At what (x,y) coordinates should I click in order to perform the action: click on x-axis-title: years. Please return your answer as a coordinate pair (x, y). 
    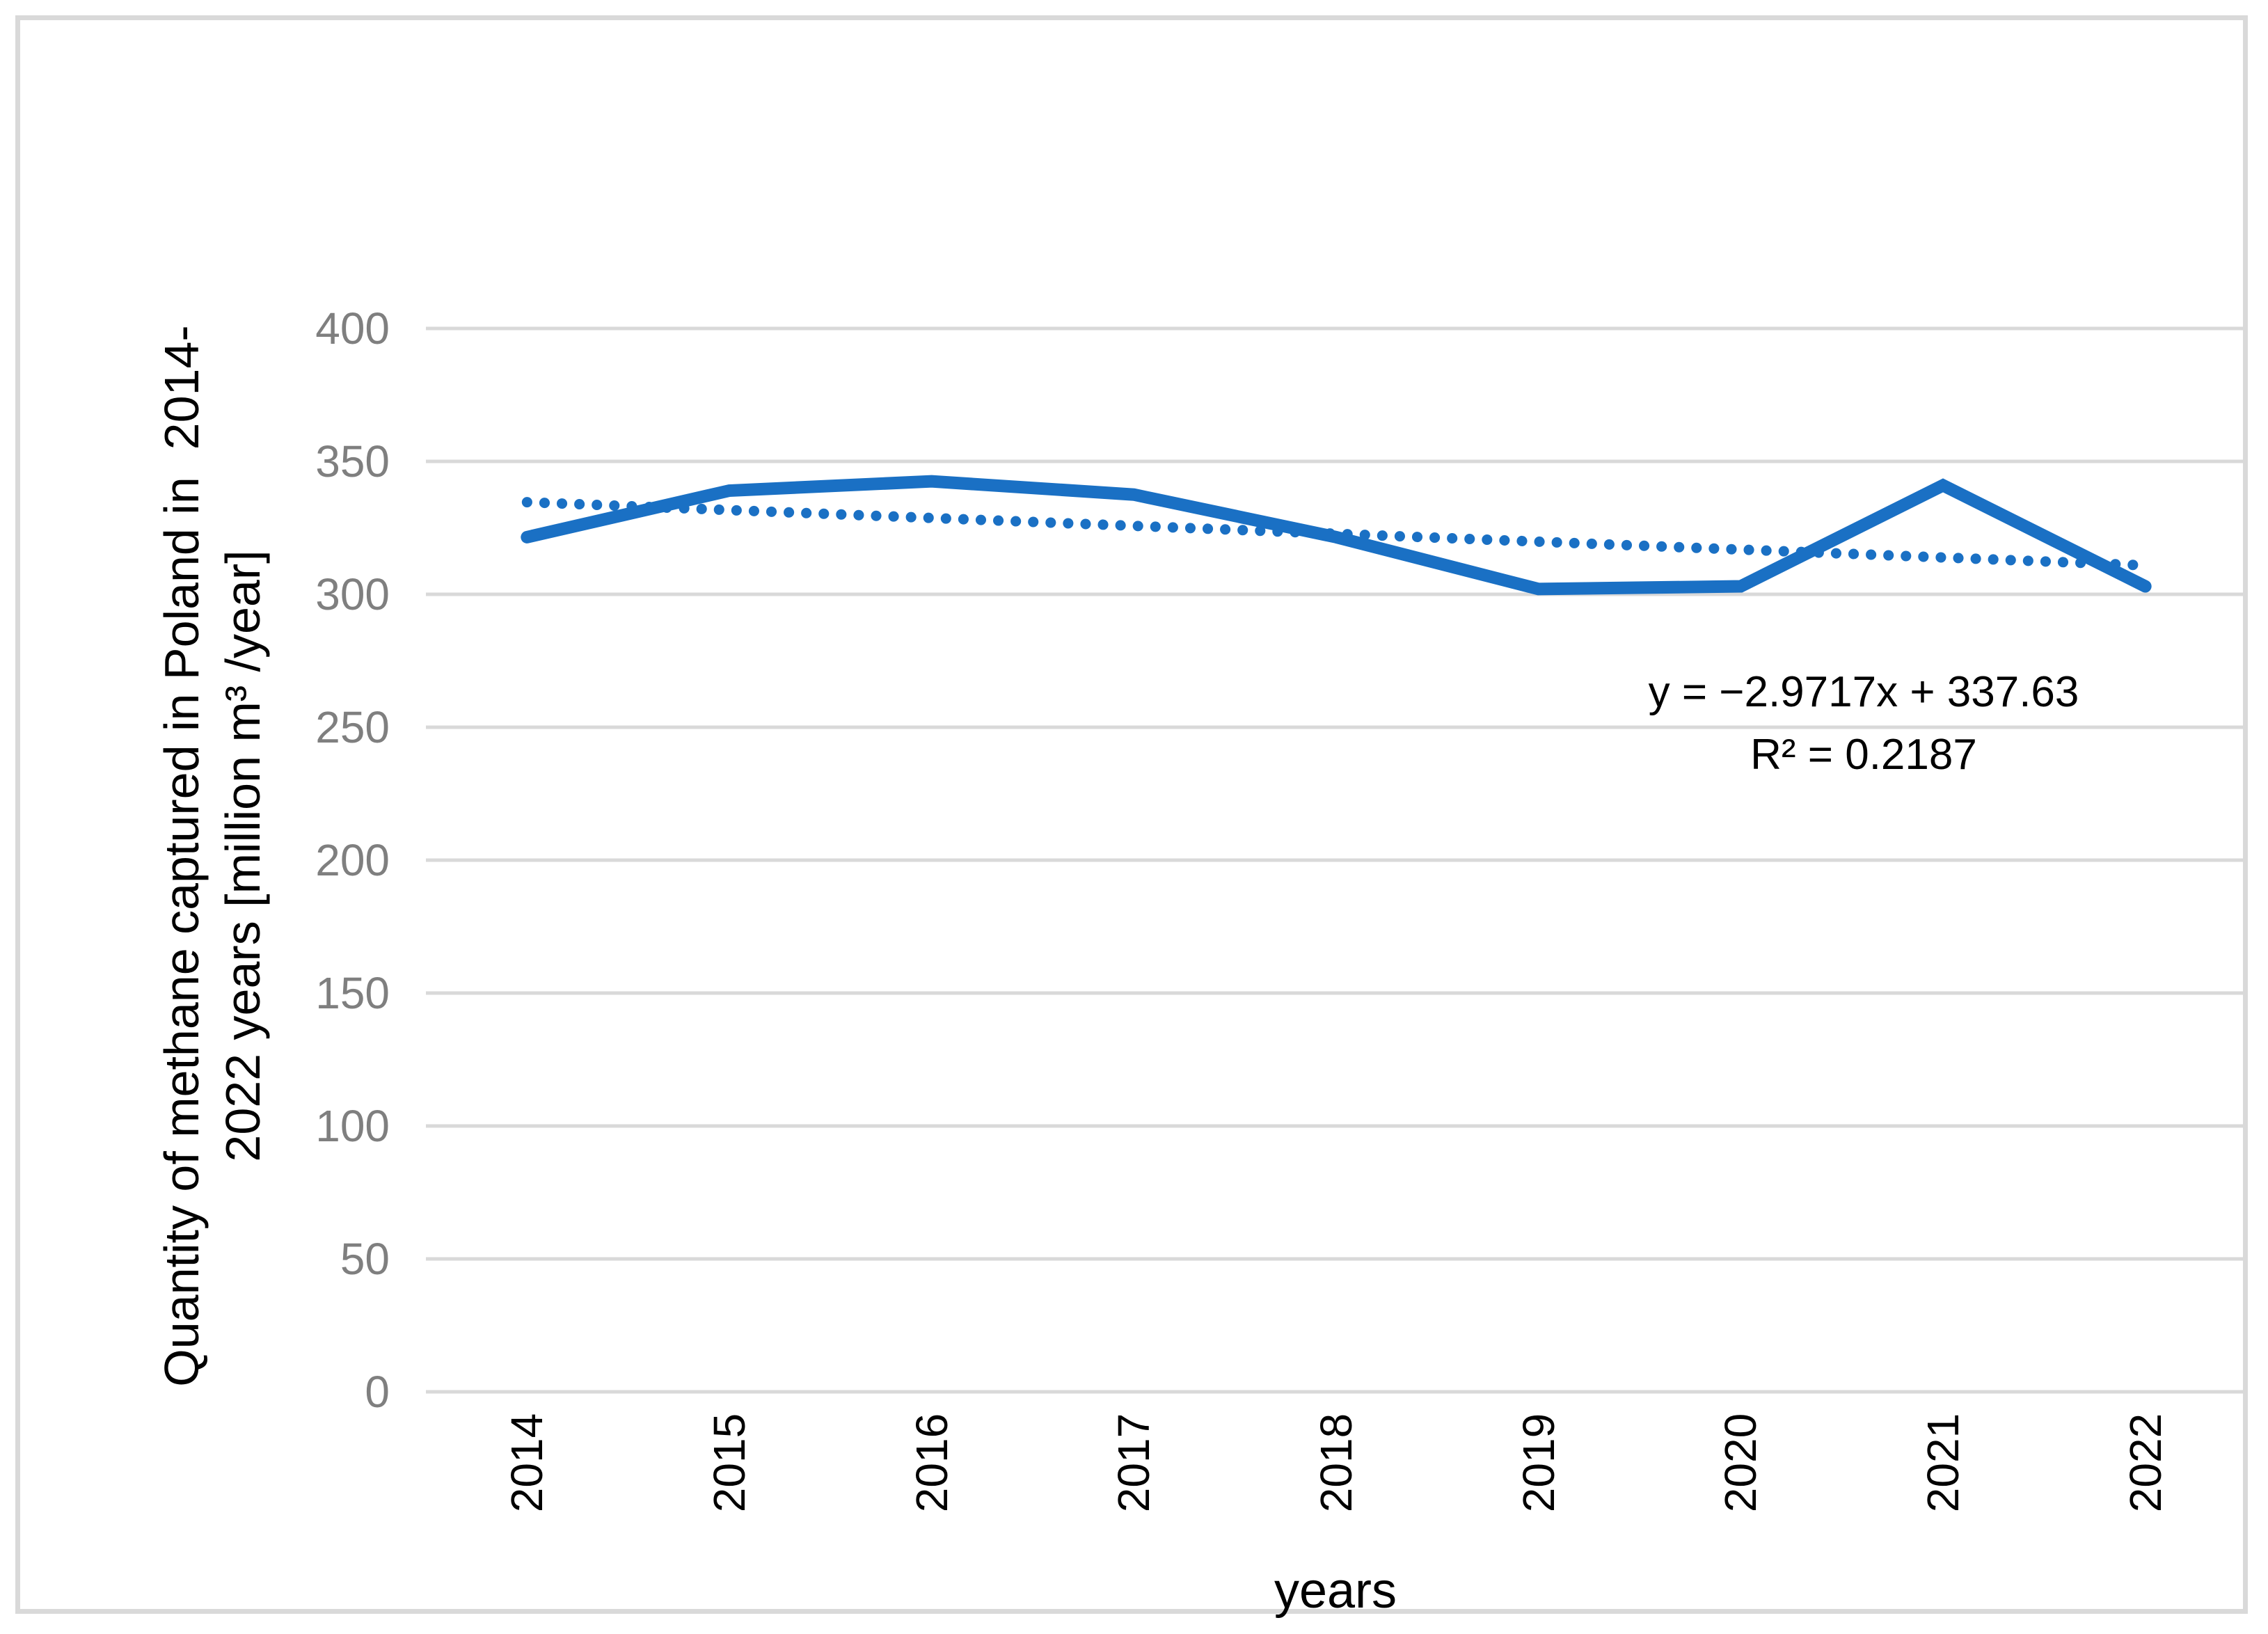
    Looking at the image, I should click on (1335, 1591).